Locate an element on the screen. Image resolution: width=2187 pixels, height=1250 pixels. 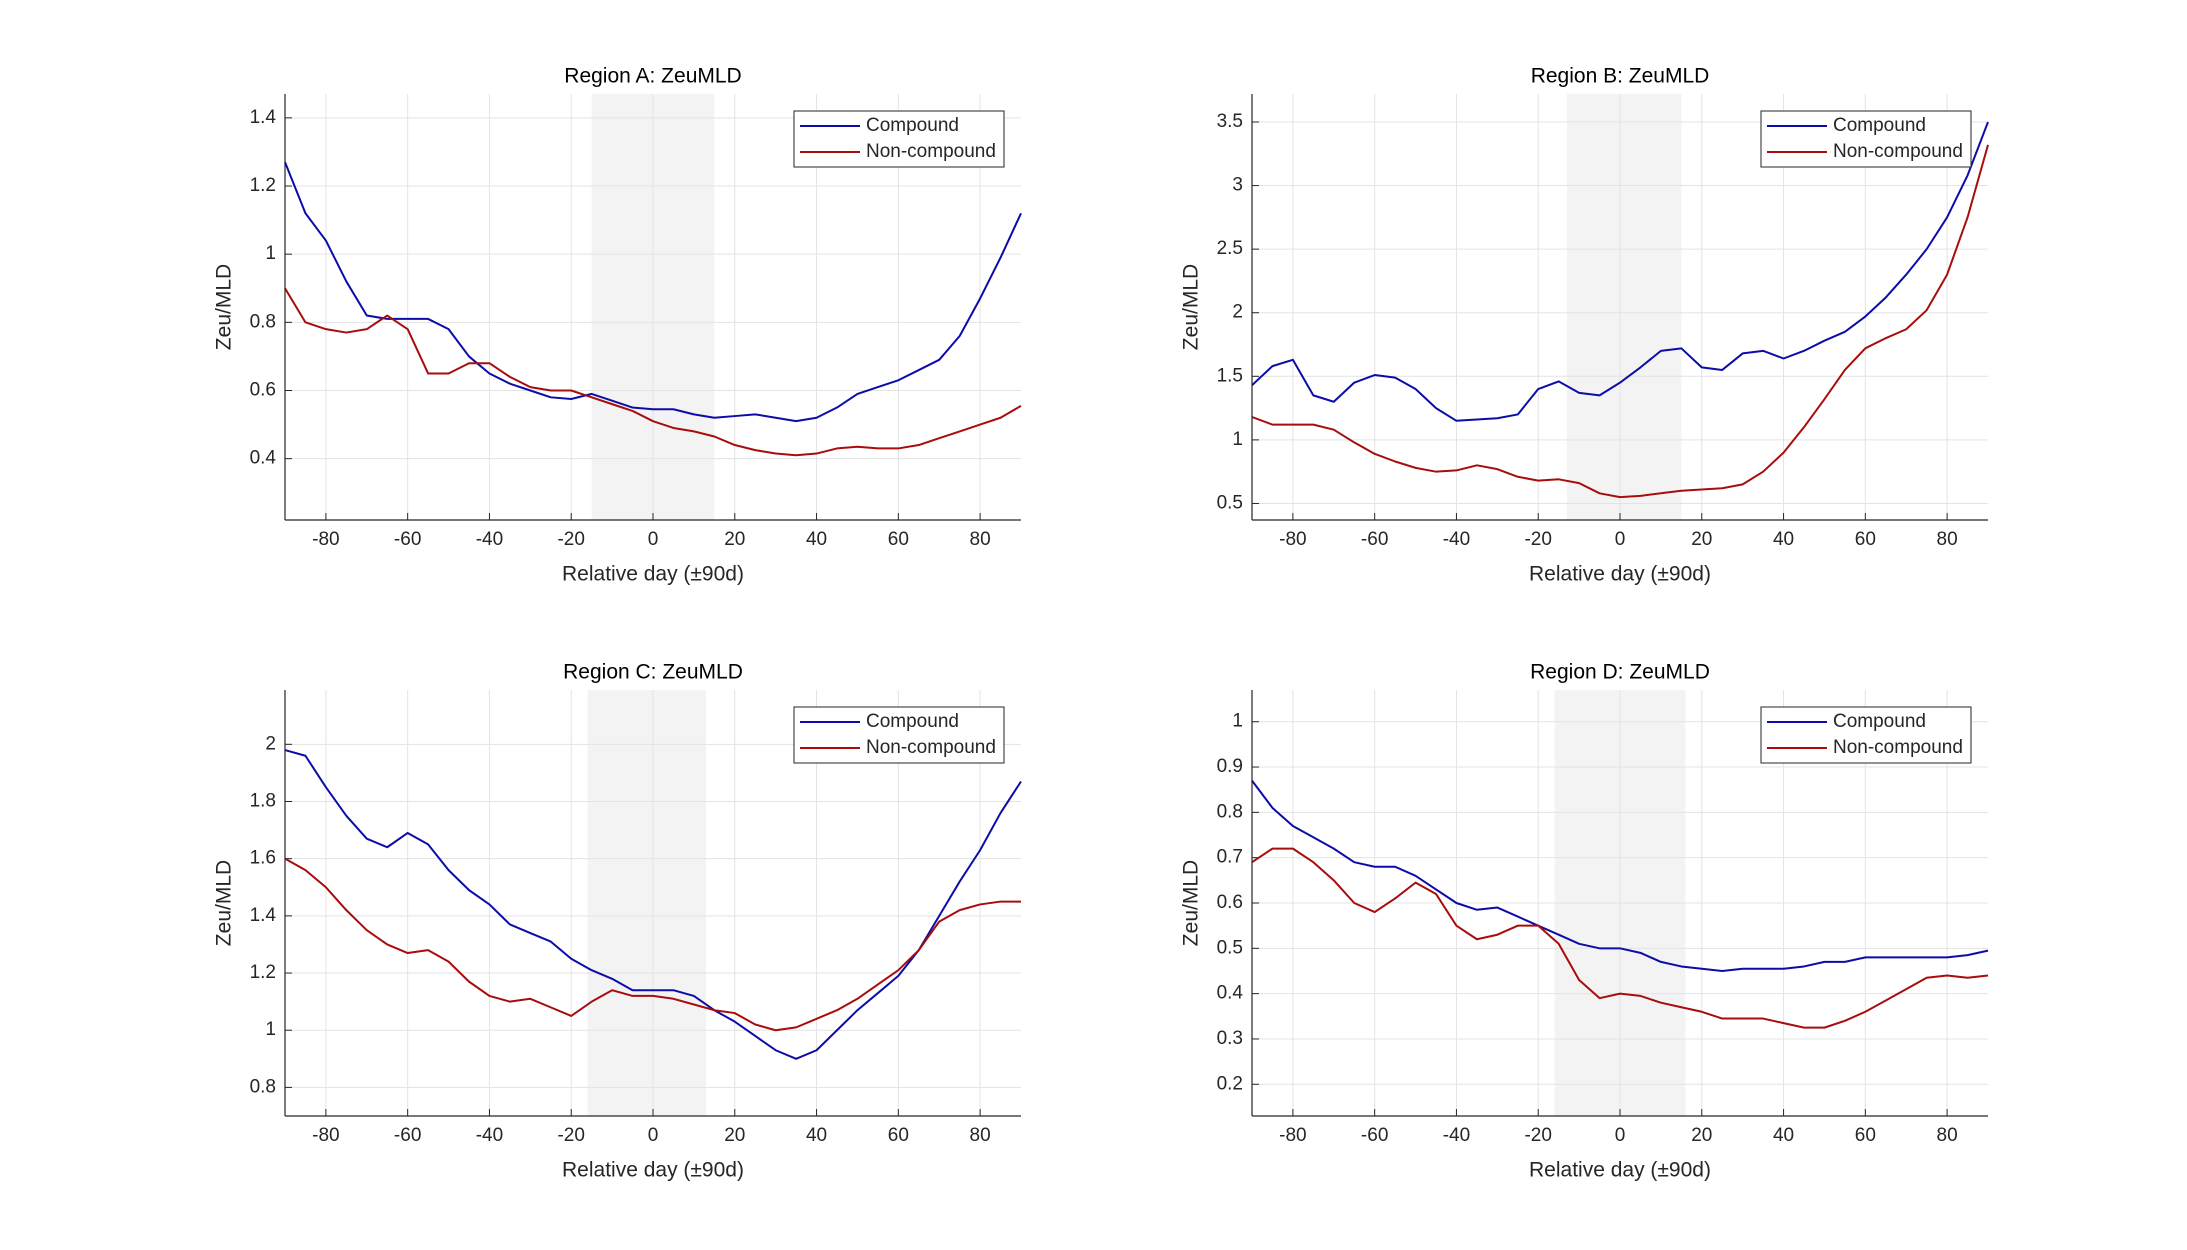
y-tick-label: 3.5 is located at coordinates (1230, 121).